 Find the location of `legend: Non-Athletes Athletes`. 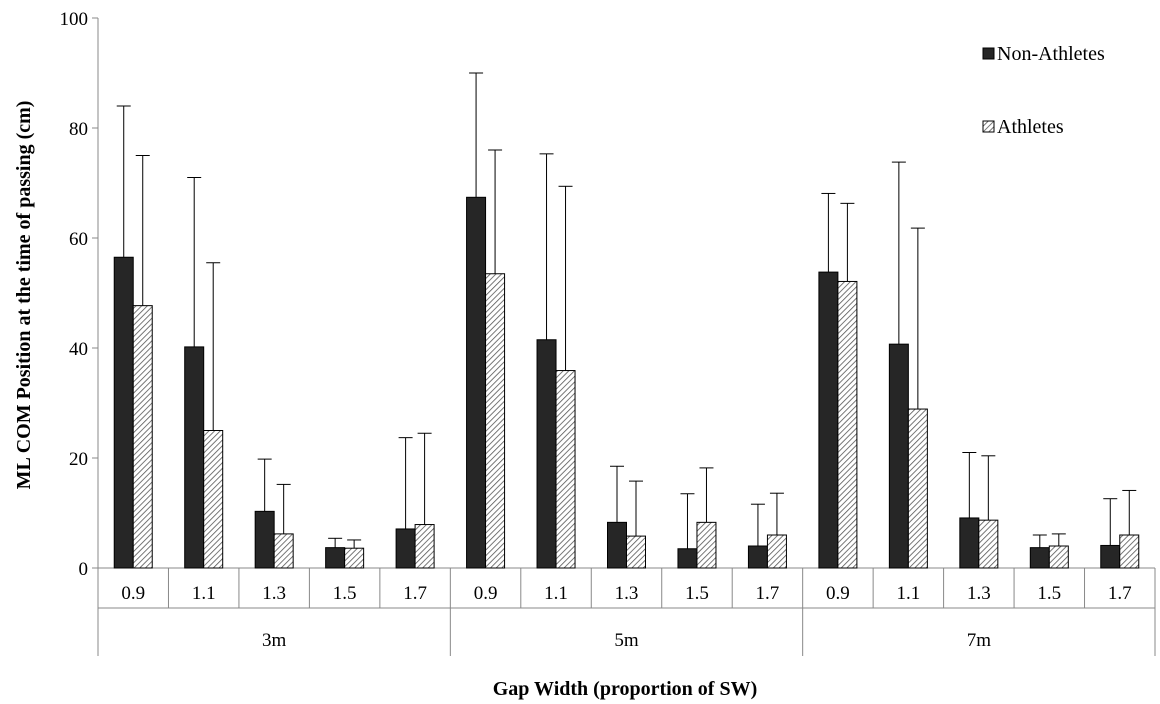

legend: Non-Athletes Athletes is located at coordinates (1043, 90).